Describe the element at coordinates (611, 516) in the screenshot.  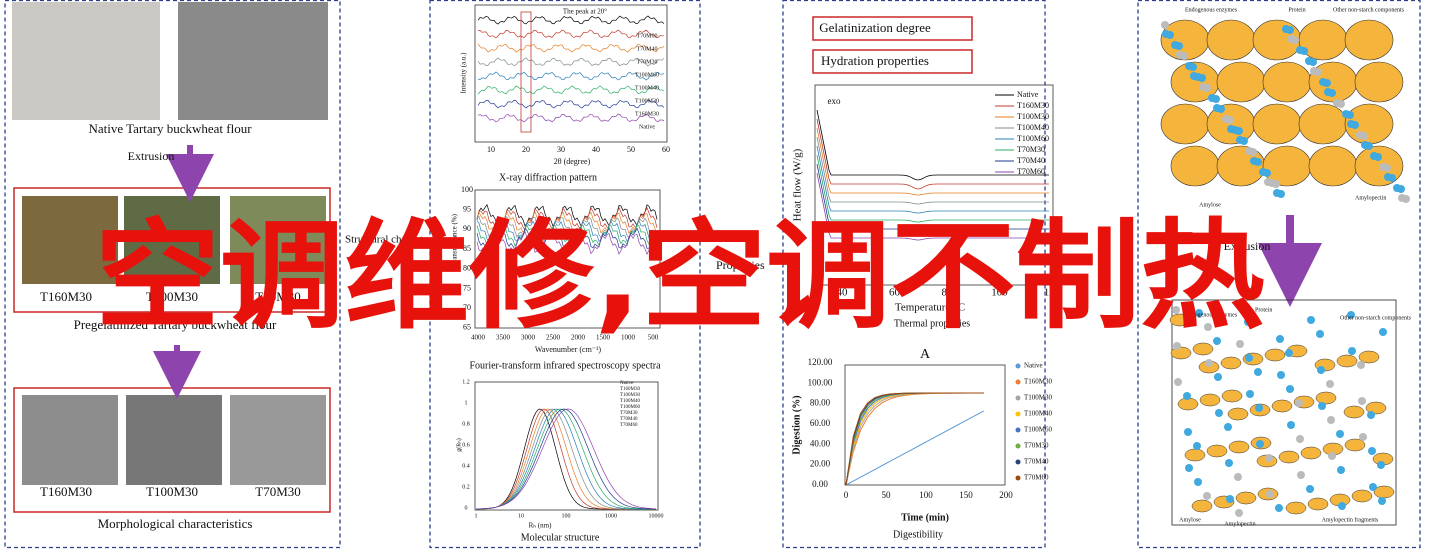
I see `label: 1000` at that location.